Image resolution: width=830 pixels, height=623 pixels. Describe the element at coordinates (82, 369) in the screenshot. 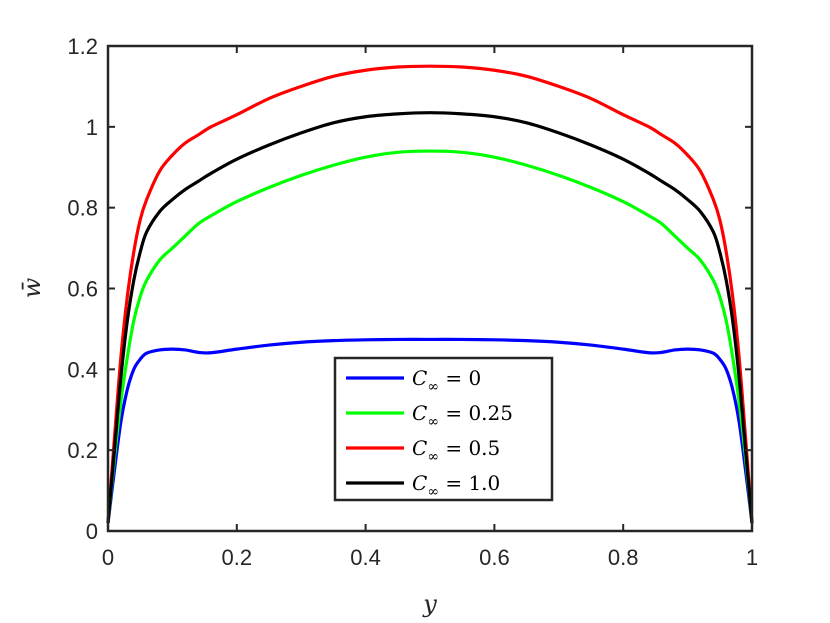

I see `y-tick-label: 0.4` at that location.